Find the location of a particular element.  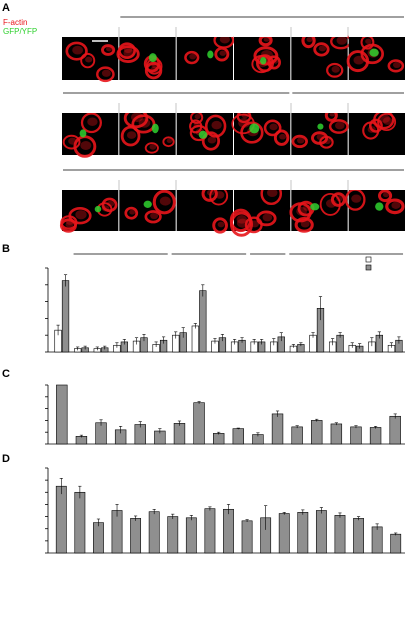

chart-b is located at coordinates (225, 303).